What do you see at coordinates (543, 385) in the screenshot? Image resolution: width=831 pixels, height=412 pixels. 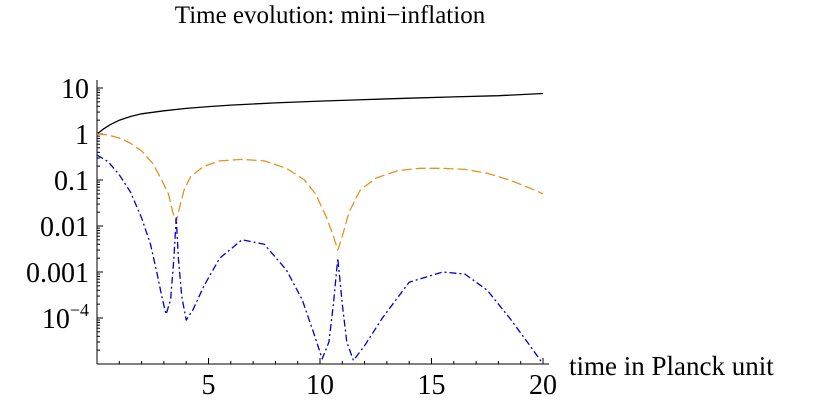 I see `x-tick-label: 20` at bounding box center [543, 385].